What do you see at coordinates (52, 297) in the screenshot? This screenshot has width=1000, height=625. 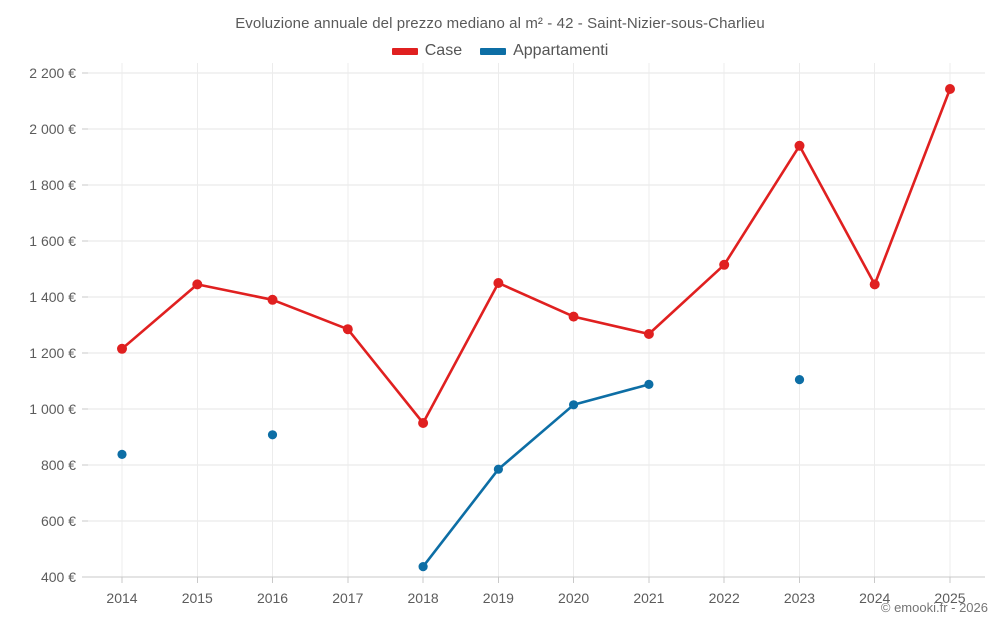 I see `y-axis-tick-label: 1 400 €` at bounding box center [52, 297].